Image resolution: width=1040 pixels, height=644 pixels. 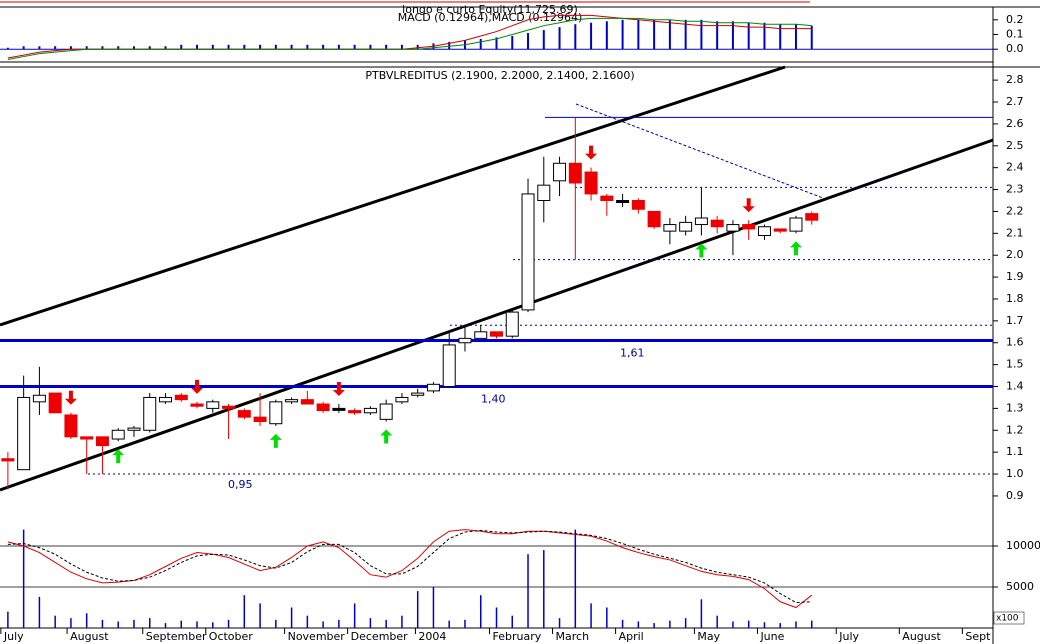 I want to click on y-tick-label: 2.6, so click(x=1015, y=123).